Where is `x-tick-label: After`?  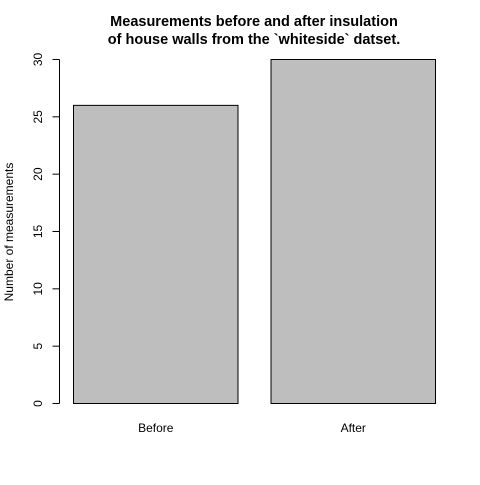 x-tick-label: After is located at coordinates (353, 428).